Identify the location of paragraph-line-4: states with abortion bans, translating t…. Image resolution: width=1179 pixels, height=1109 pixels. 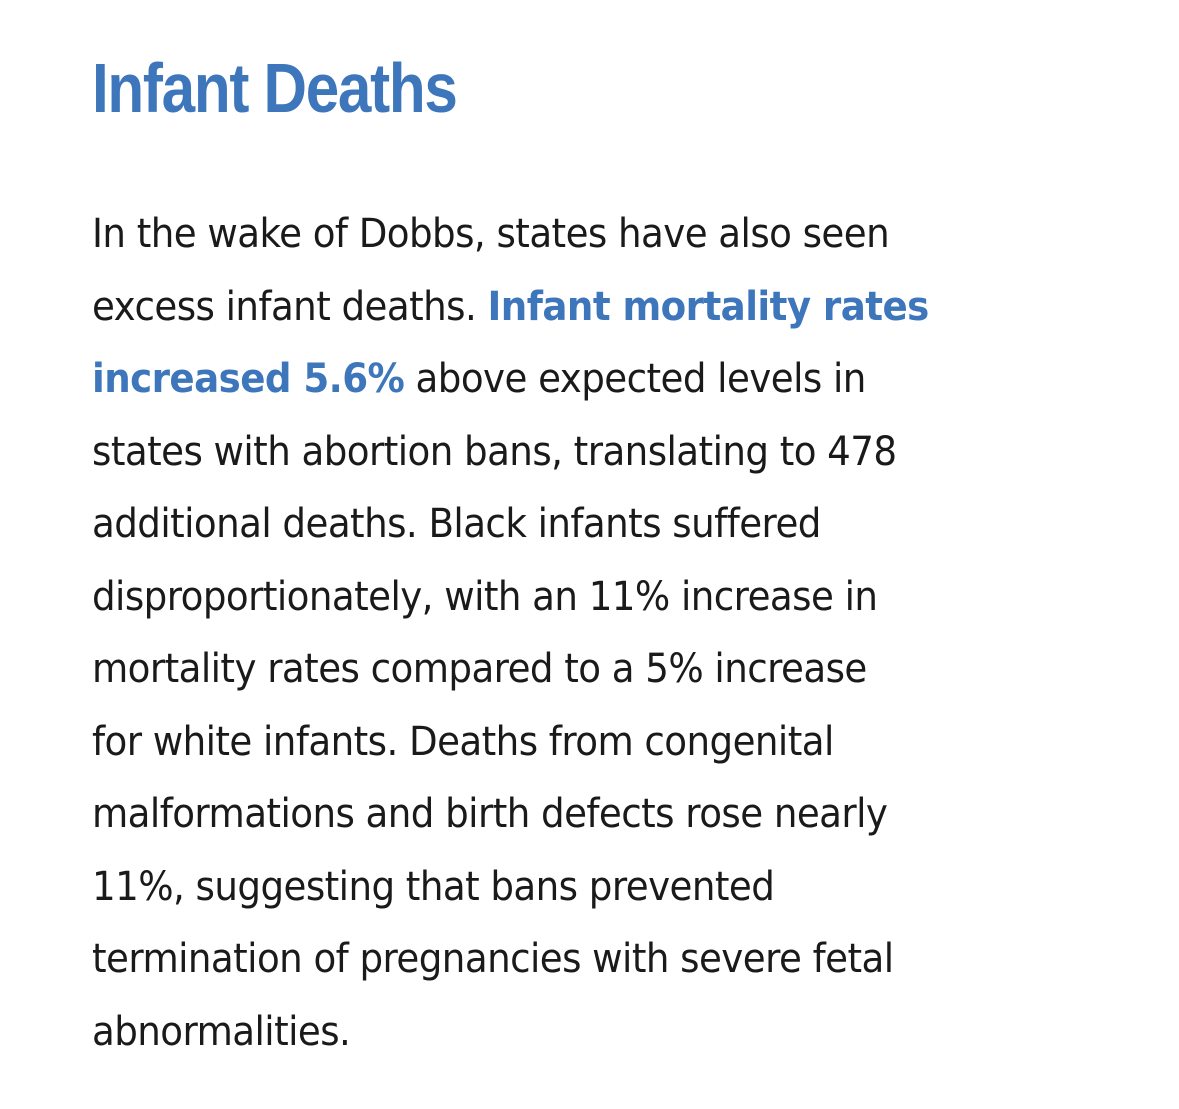
(494, 451).